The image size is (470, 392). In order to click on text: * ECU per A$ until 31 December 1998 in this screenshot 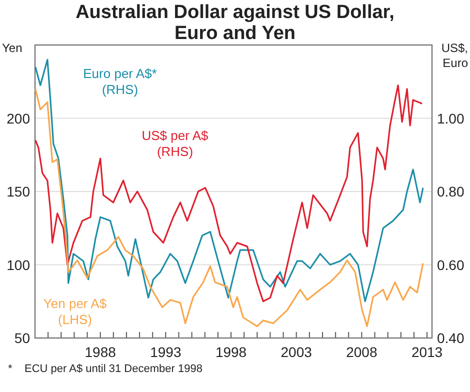, I will do `click(105, 369)`.